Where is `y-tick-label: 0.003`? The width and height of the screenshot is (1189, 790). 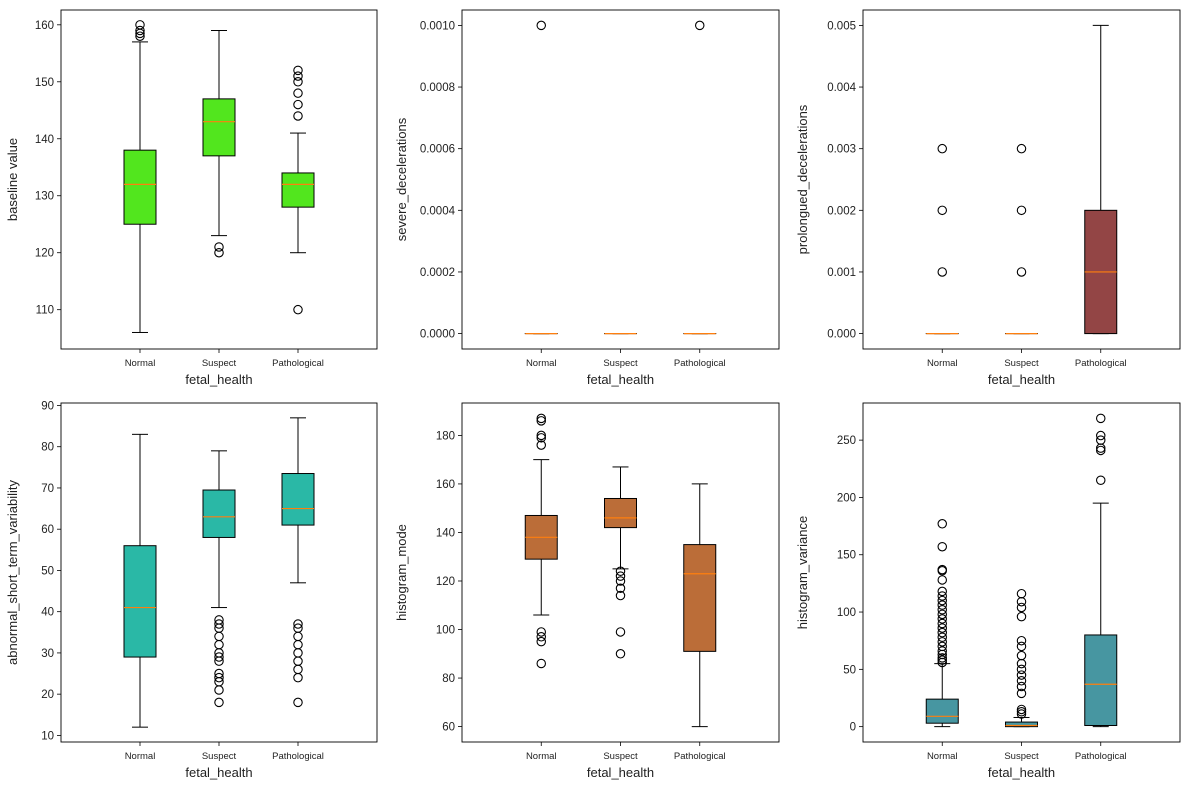 y-tick-label: 0.003 is located at coordinates (841, 150).